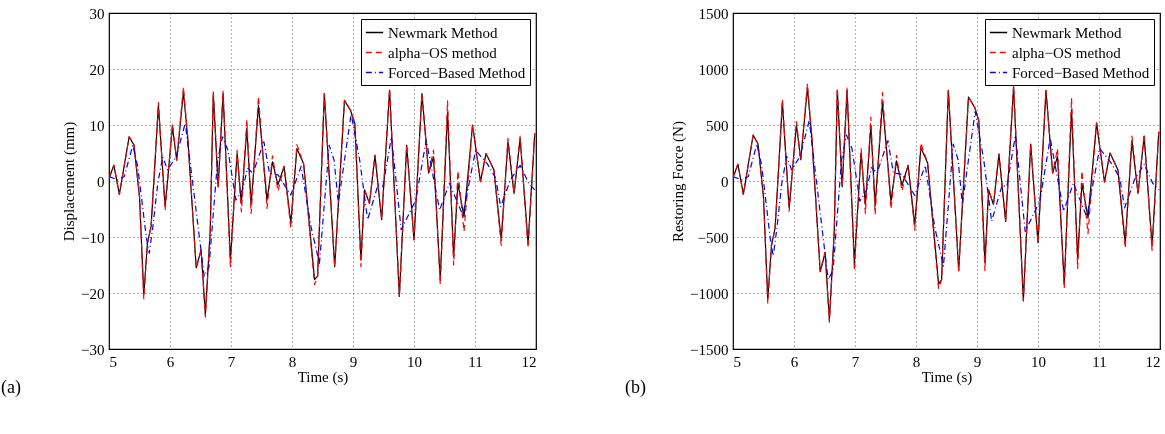 The width and height of the screenshot is (1165, 434). Describe the element at coordinates (717, 125) in the screenshot. I see `y-tick-label: 500` at that location.